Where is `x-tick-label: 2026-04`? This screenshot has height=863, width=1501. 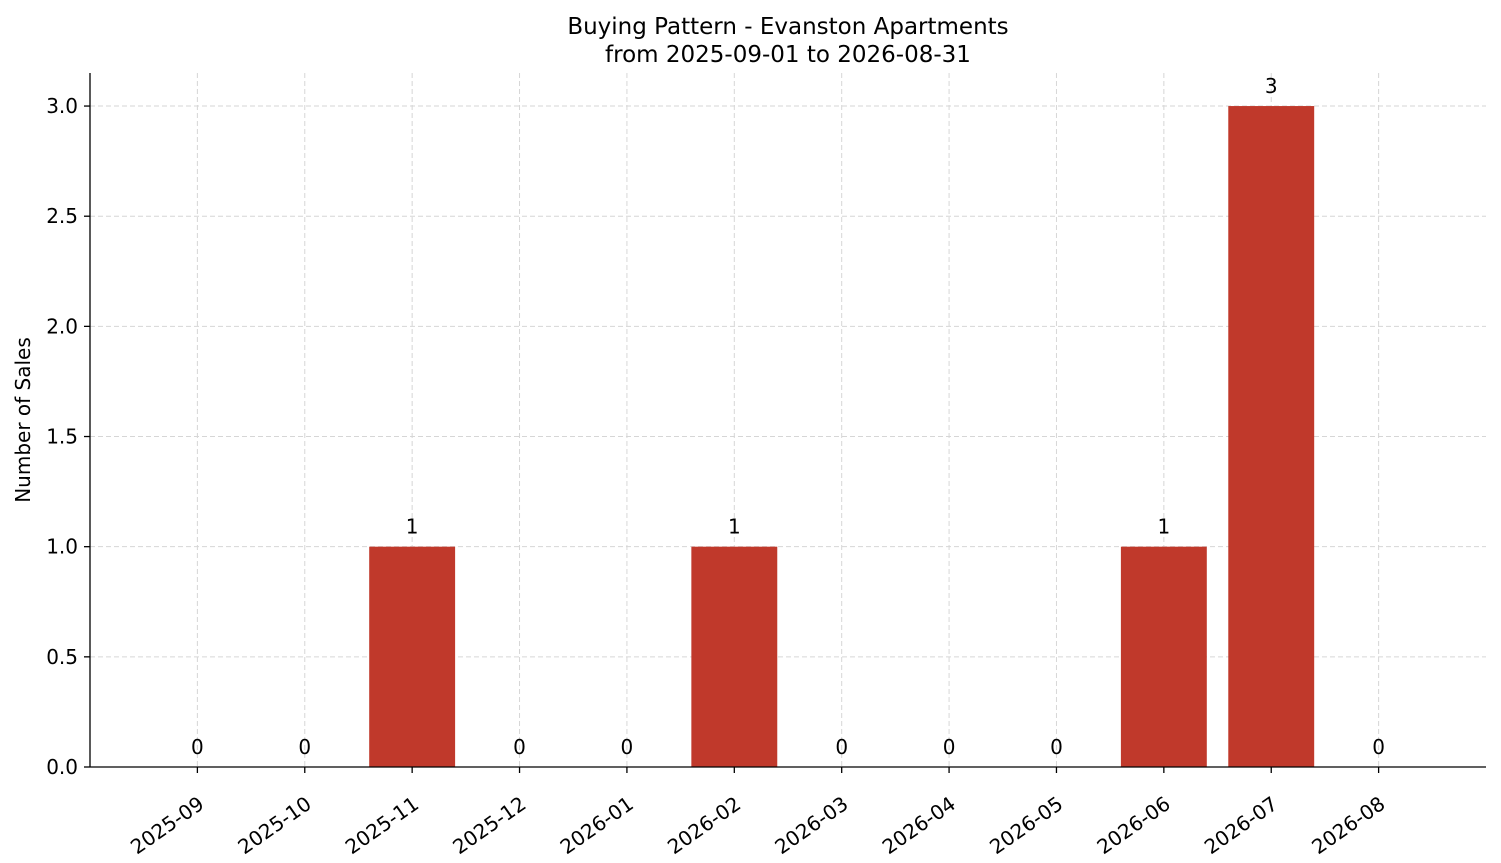 x-tick-label: 2026-04 is located at coordinates (919, 825).